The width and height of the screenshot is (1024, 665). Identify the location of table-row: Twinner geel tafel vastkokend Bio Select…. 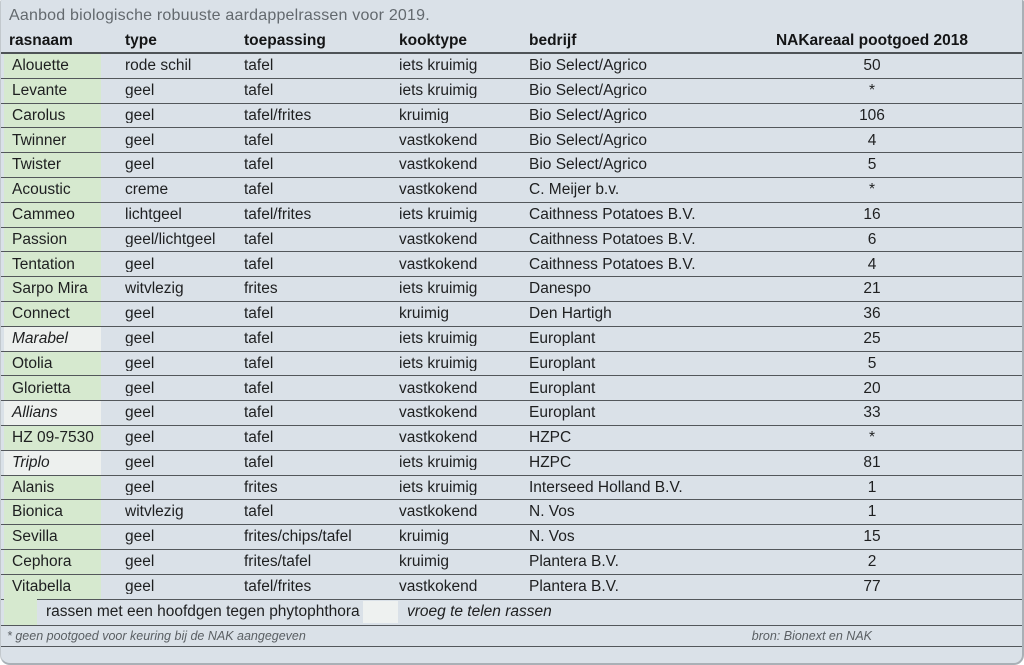
(511, 141).